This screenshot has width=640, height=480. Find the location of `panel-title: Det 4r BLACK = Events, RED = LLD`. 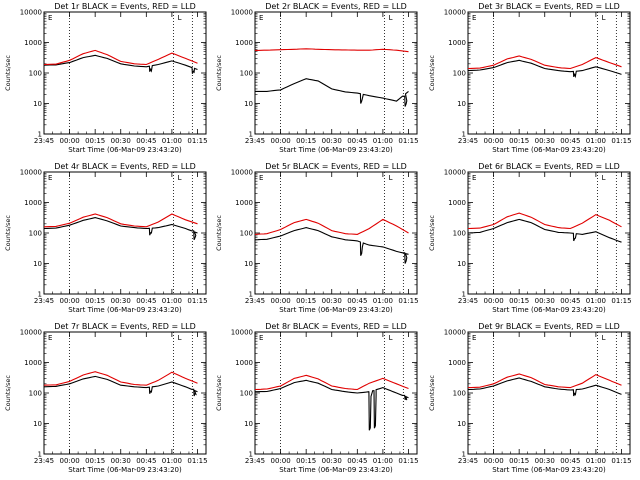

panel-title: Det 4r BLACK = Events, RED = LLD is located at coordinates (125, 166).